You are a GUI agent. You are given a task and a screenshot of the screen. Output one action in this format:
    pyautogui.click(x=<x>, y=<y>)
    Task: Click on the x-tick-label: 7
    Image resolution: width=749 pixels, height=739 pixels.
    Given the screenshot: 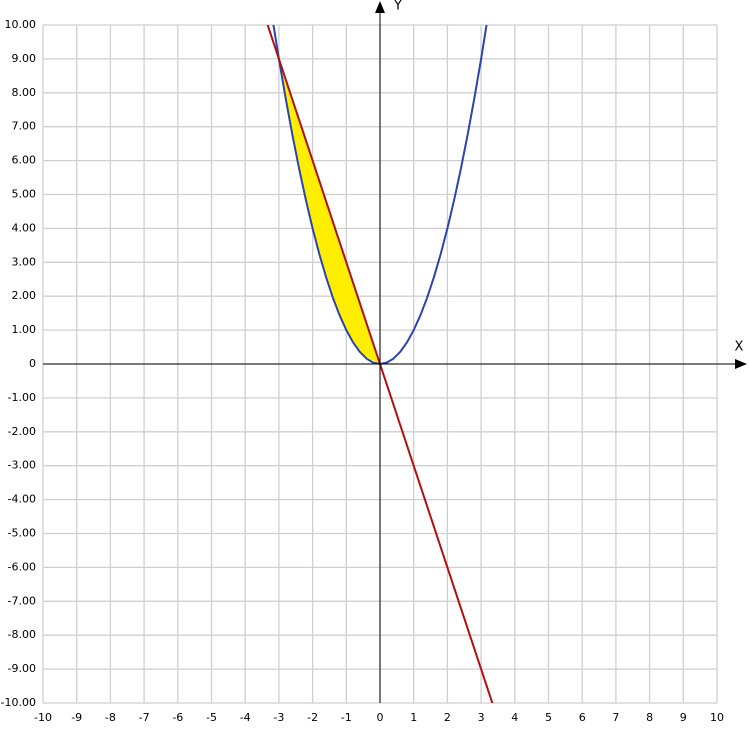 What is the action you would take?
    pyautogui.click(x=615, y=717)
    